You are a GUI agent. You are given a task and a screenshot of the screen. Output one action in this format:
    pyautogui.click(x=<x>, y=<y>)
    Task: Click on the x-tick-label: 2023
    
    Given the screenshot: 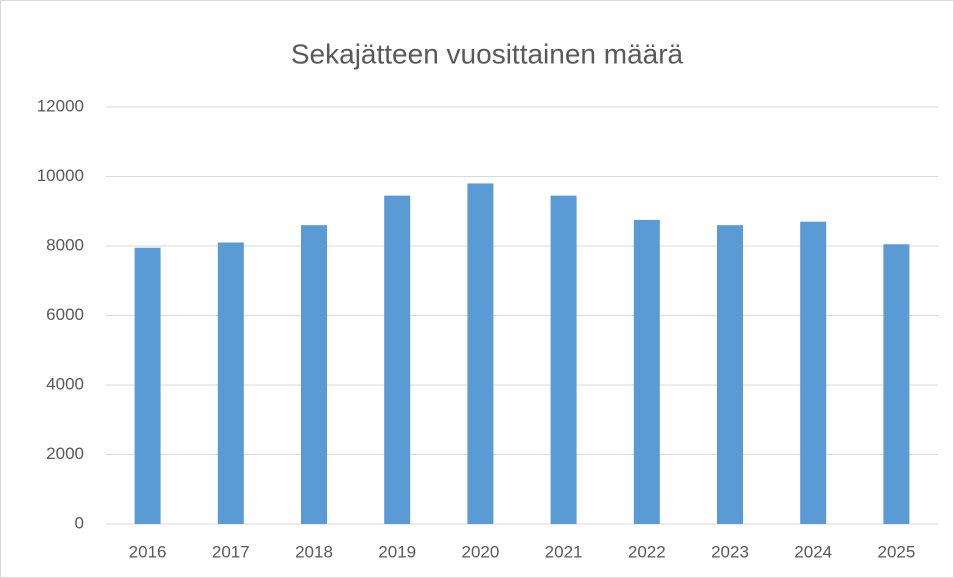 What is the action you would take?
    pyautogui.click(x=730, y=551)
    